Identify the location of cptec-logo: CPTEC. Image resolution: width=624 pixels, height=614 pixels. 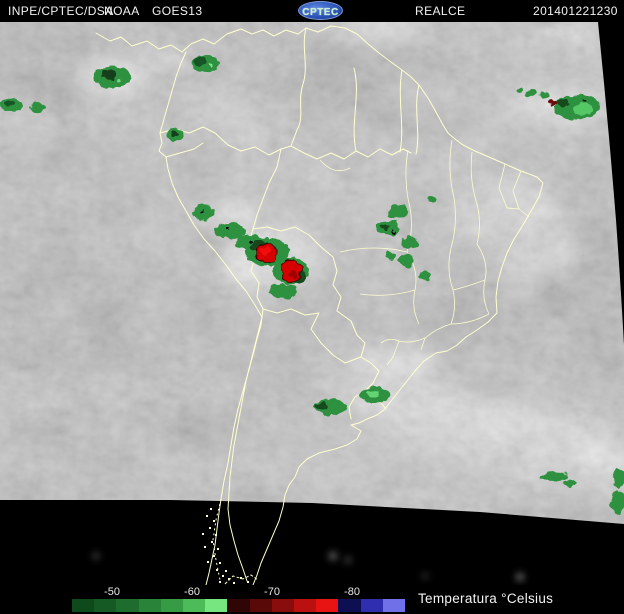
(320, 10).